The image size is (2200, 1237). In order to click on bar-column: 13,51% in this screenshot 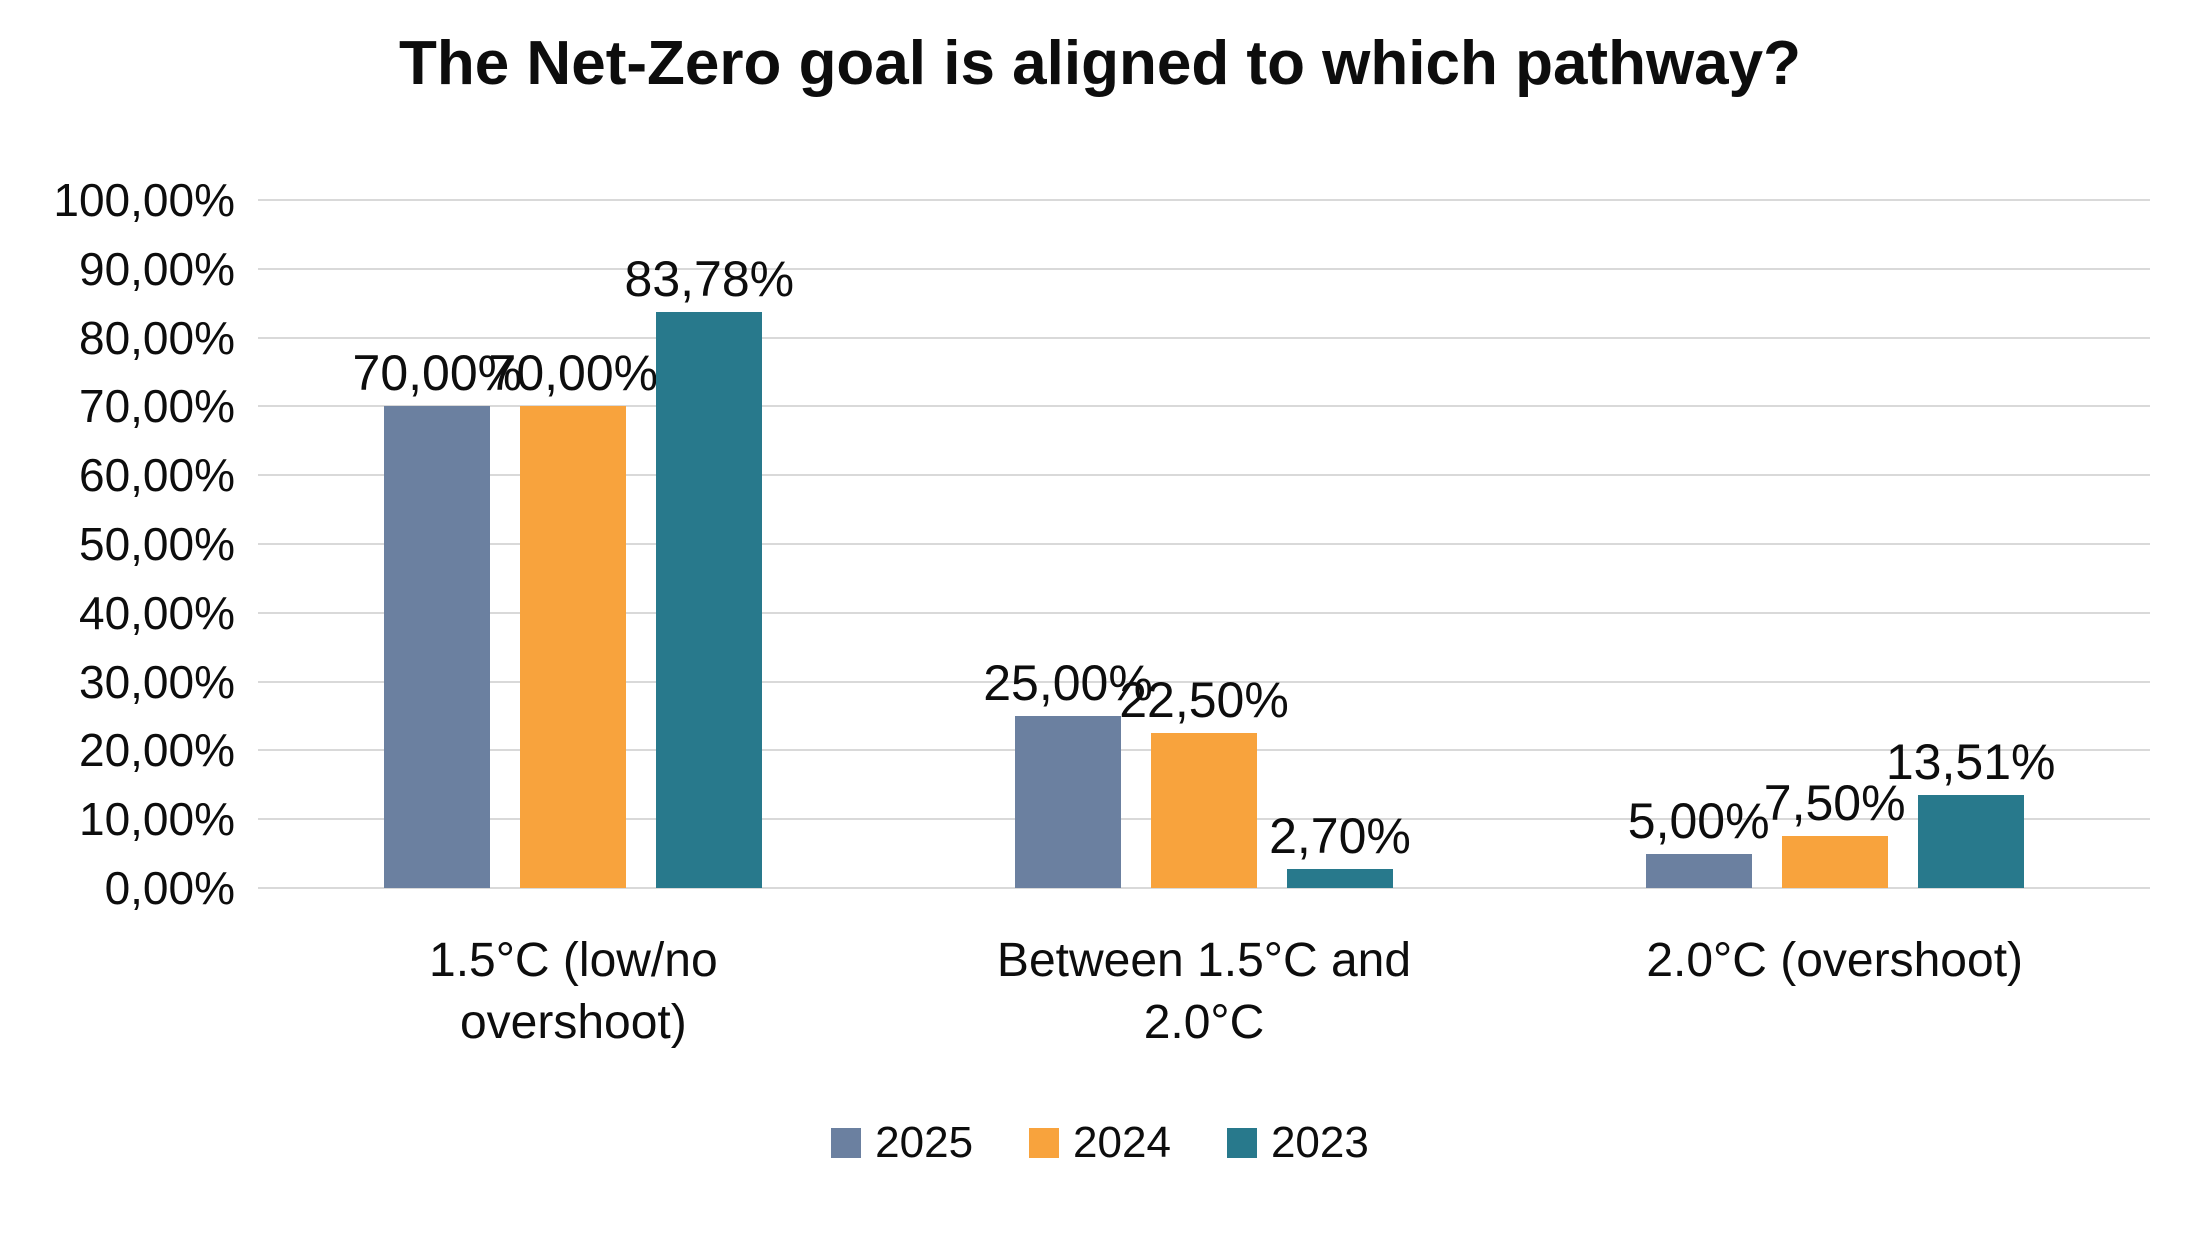, I will do `click(1970, 810)`.